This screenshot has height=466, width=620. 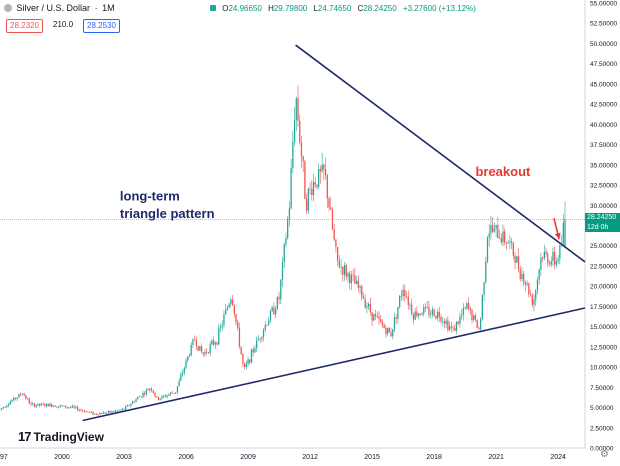 I want to click on tradingview-logo: 17 TradingView, so click(x=61, y=436).